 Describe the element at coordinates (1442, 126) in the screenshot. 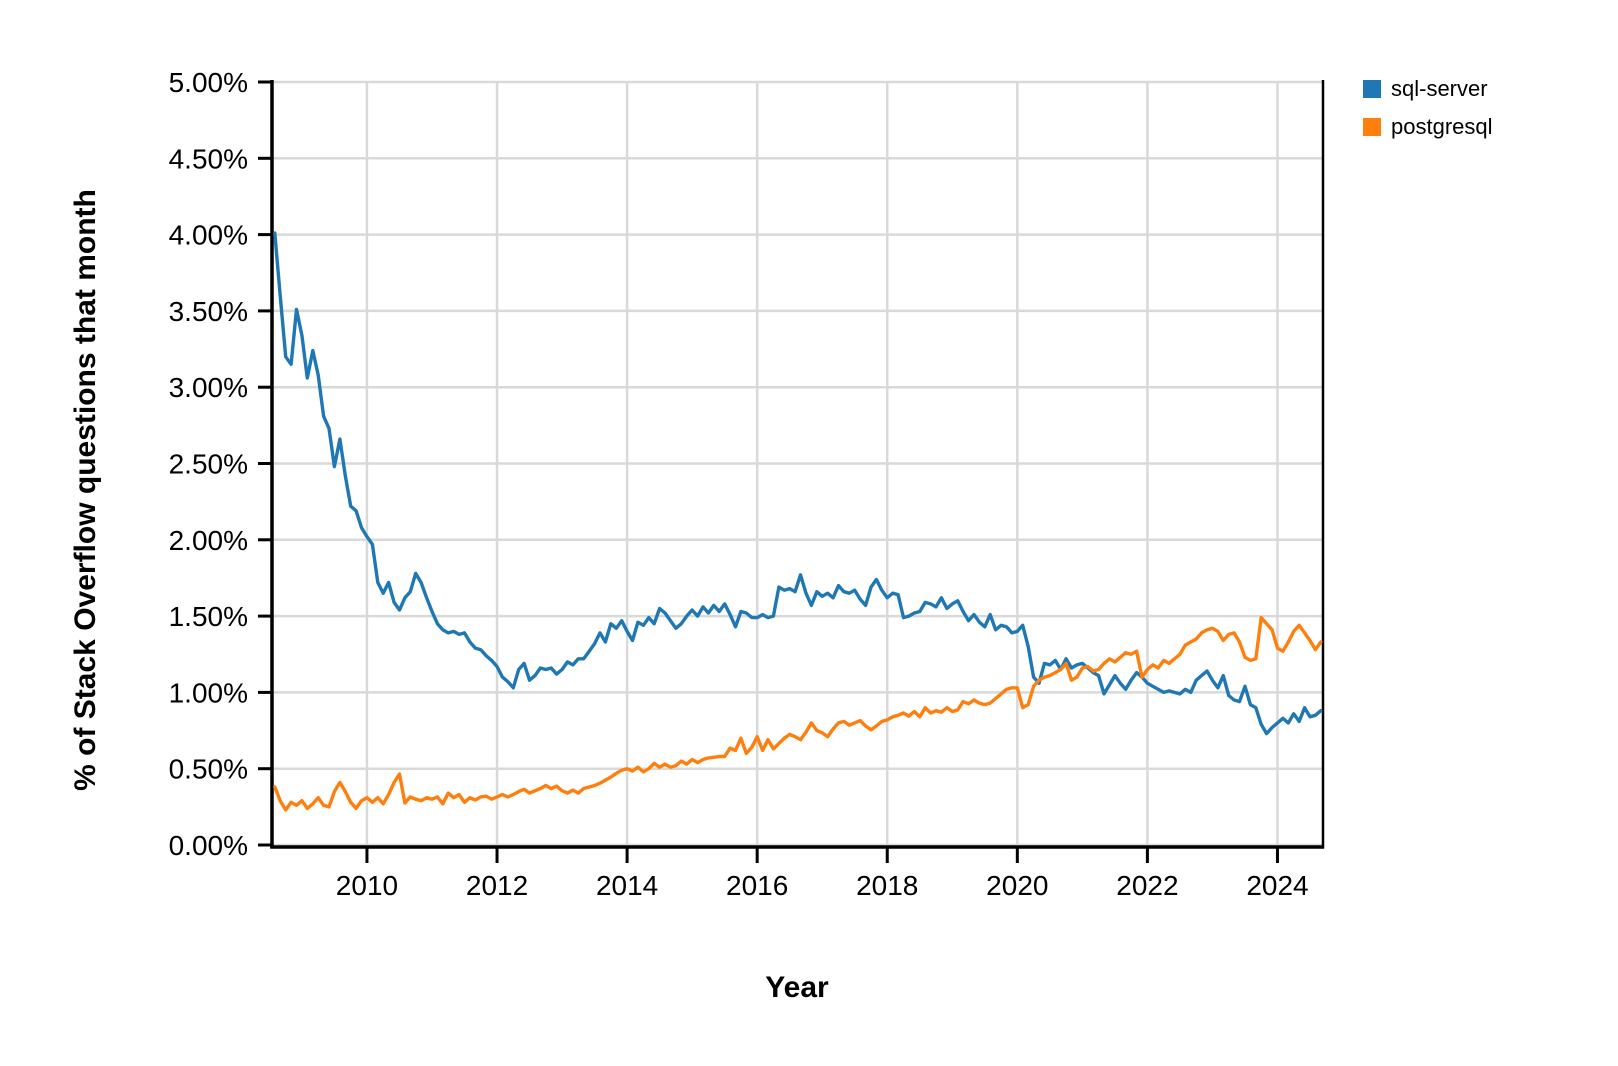

I see `legend-label-postgresql: postgresql` at that location.